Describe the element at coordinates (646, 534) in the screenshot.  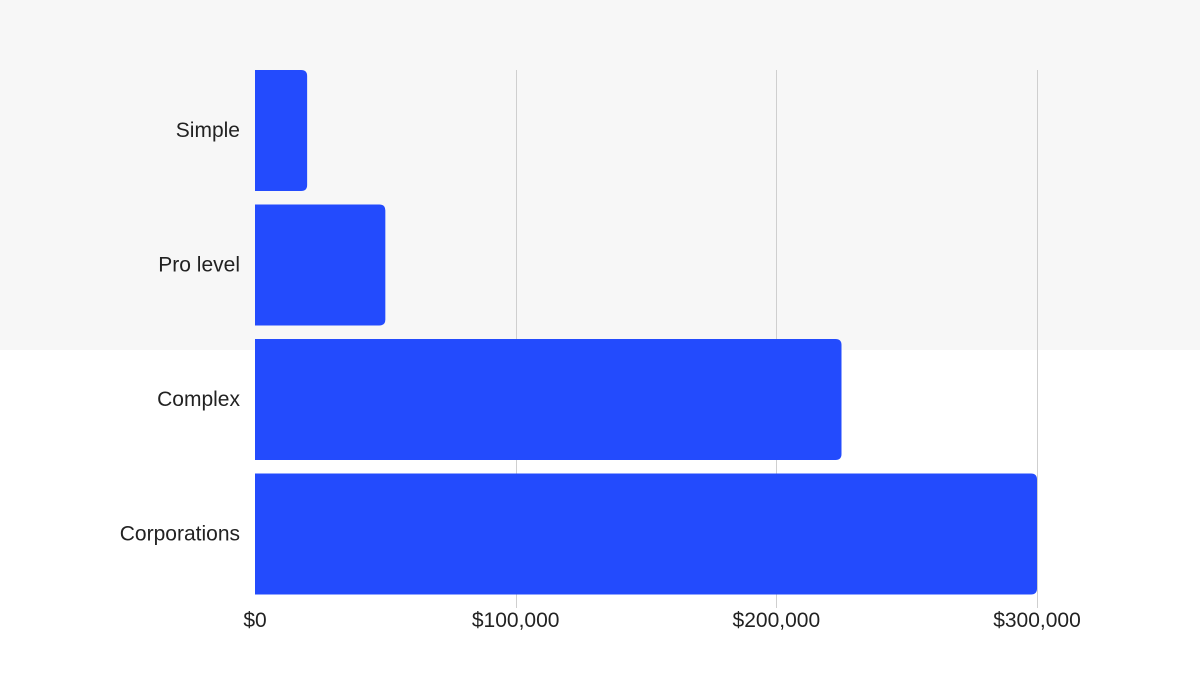
I see `bar-corporations` at that location.